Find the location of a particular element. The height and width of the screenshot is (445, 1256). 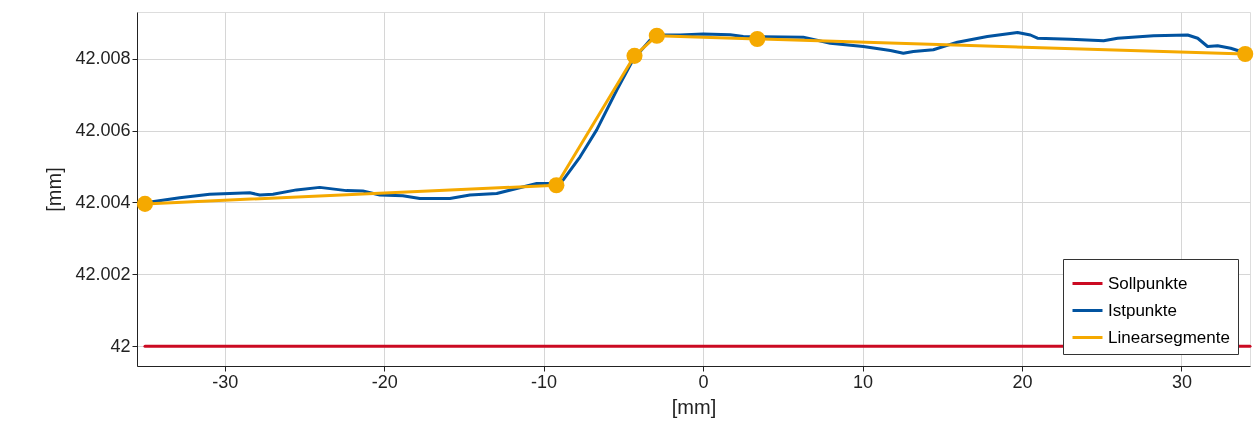

y-tick-label: 42.008 is located at coordinates (103, 58).